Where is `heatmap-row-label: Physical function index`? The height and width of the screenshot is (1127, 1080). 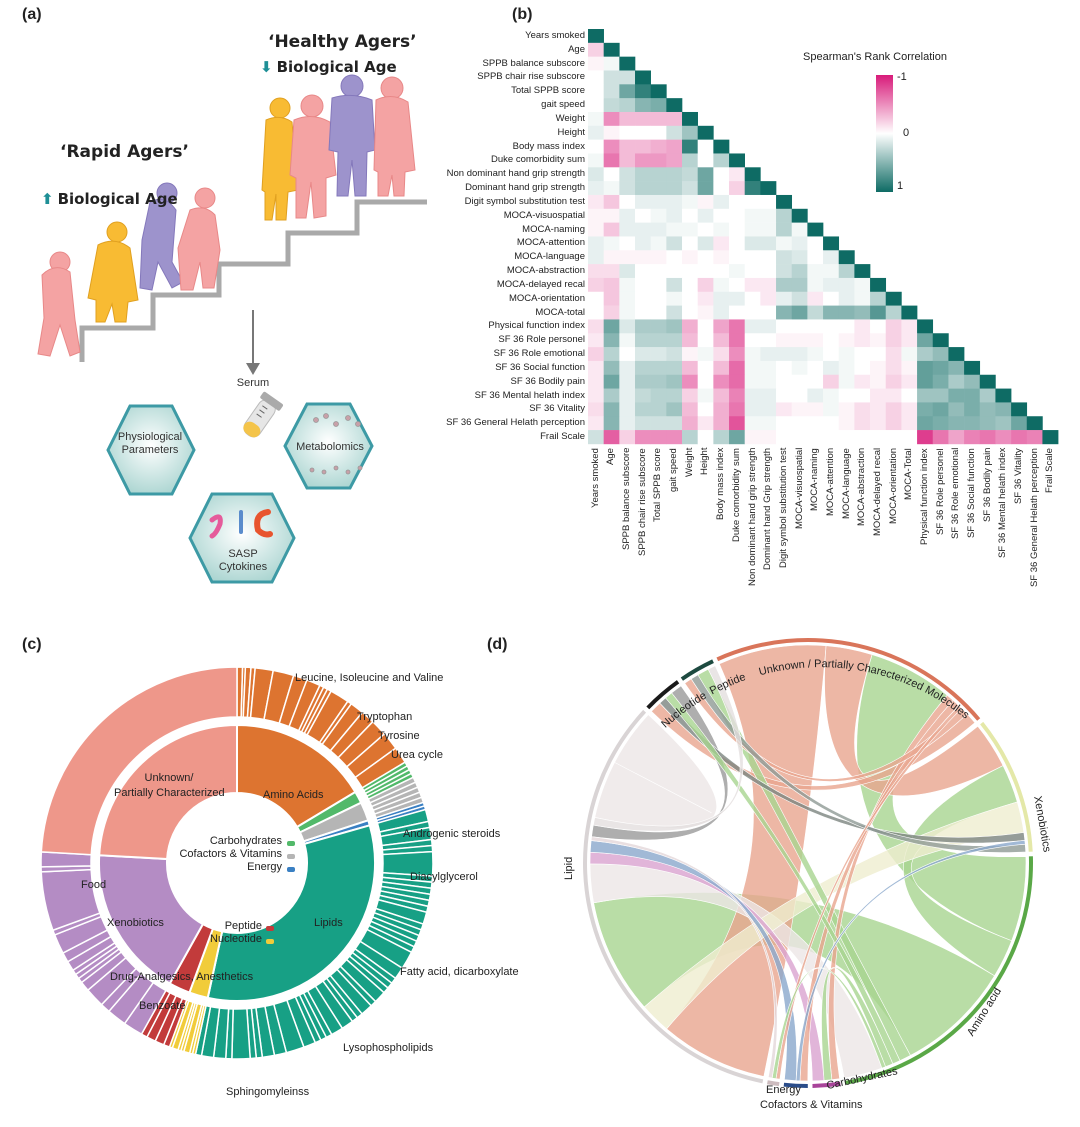 heatmap-row-label: Physical function index is located at coordinates (536, 326).